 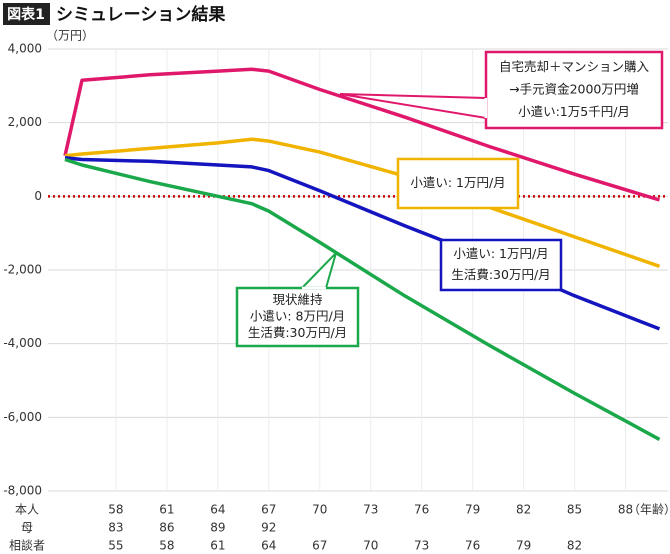 What do you see at coordinates (413, 106) in the screenshot?
I see `callout-pointer` at bounding box center [413, 106].